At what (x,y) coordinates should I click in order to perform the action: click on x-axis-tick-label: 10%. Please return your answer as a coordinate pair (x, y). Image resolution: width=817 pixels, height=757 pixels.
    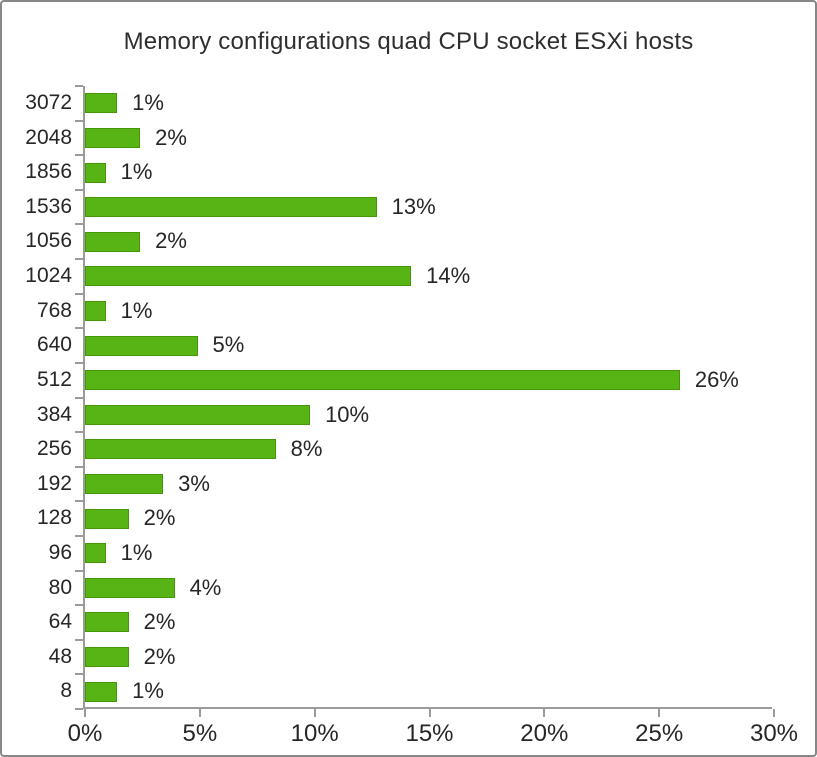
    Looking at the image, I should click on (314, 733).